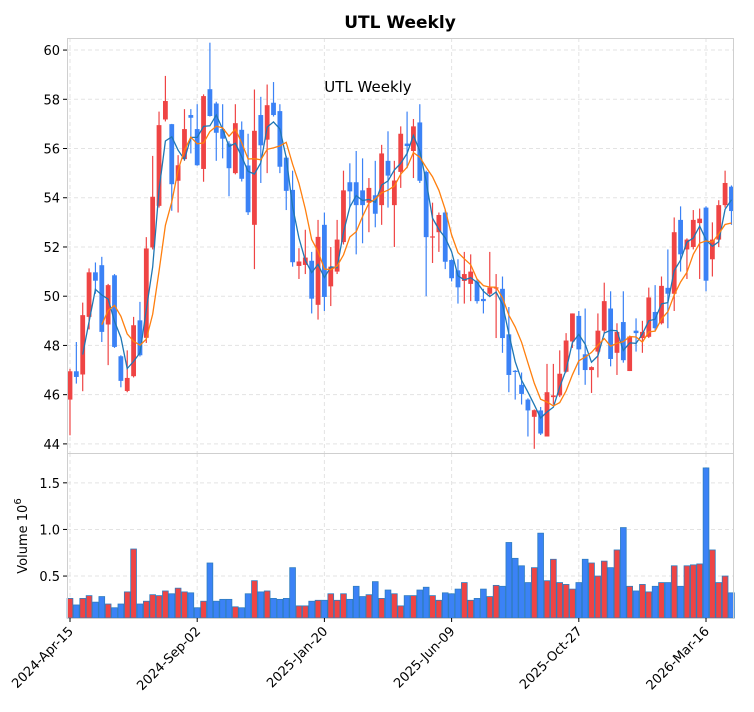 Image resolution: width=754 pixels, height=712 pixels. I want to click on price-y-axis: 44 46 48 50 52 54 56 58 60, so click(55, 248).